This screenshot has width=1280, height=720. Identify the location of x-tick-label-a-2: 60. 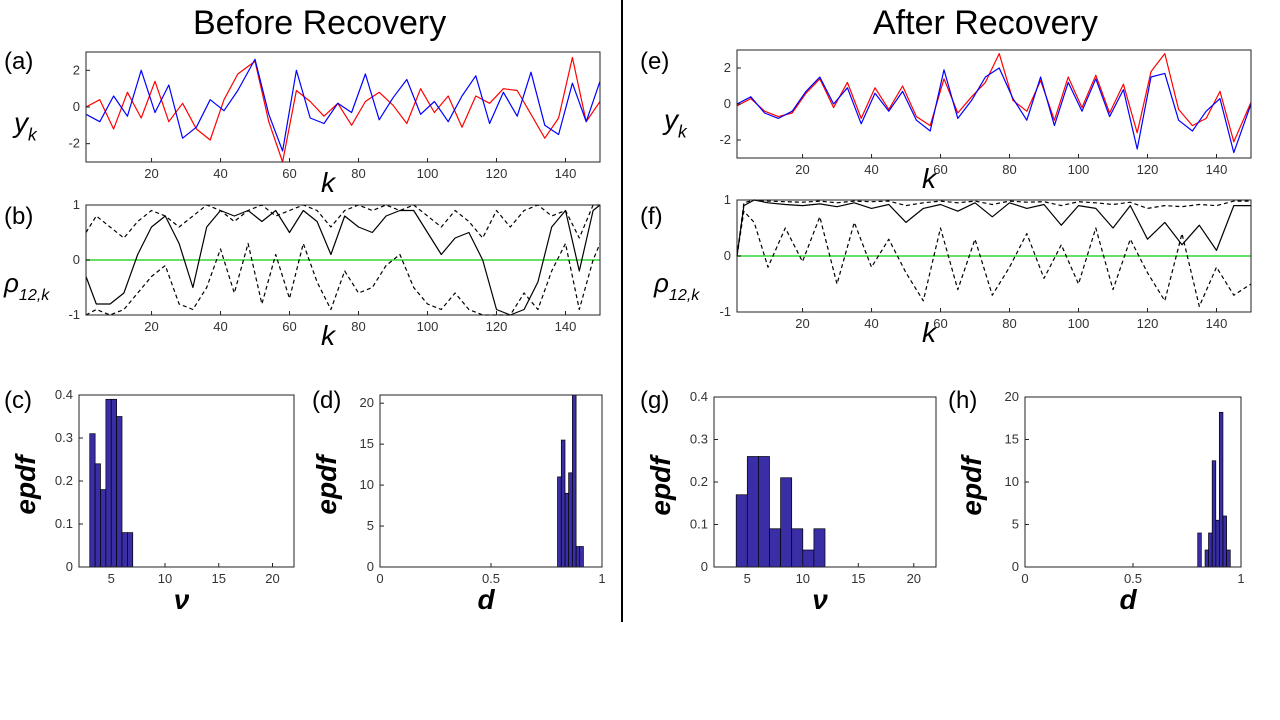
(289, 173).